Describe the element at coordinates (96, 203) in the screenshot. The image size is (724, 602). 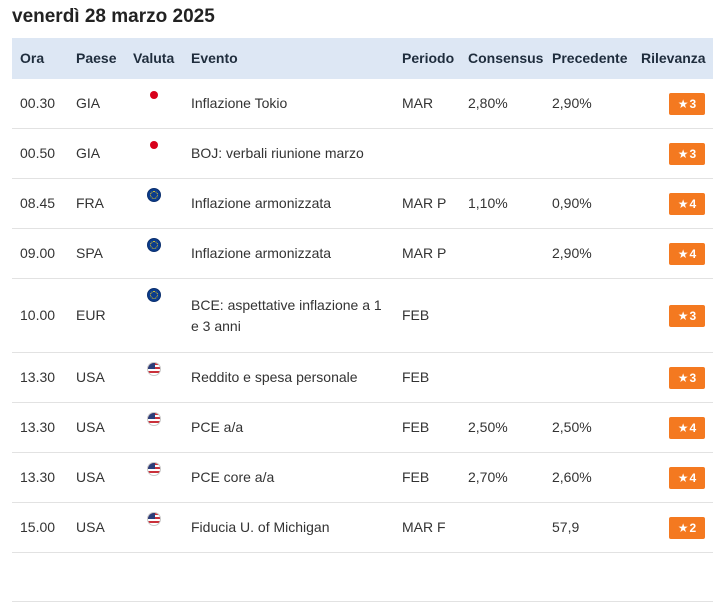
I see `cell-paese: FRA` at that location.